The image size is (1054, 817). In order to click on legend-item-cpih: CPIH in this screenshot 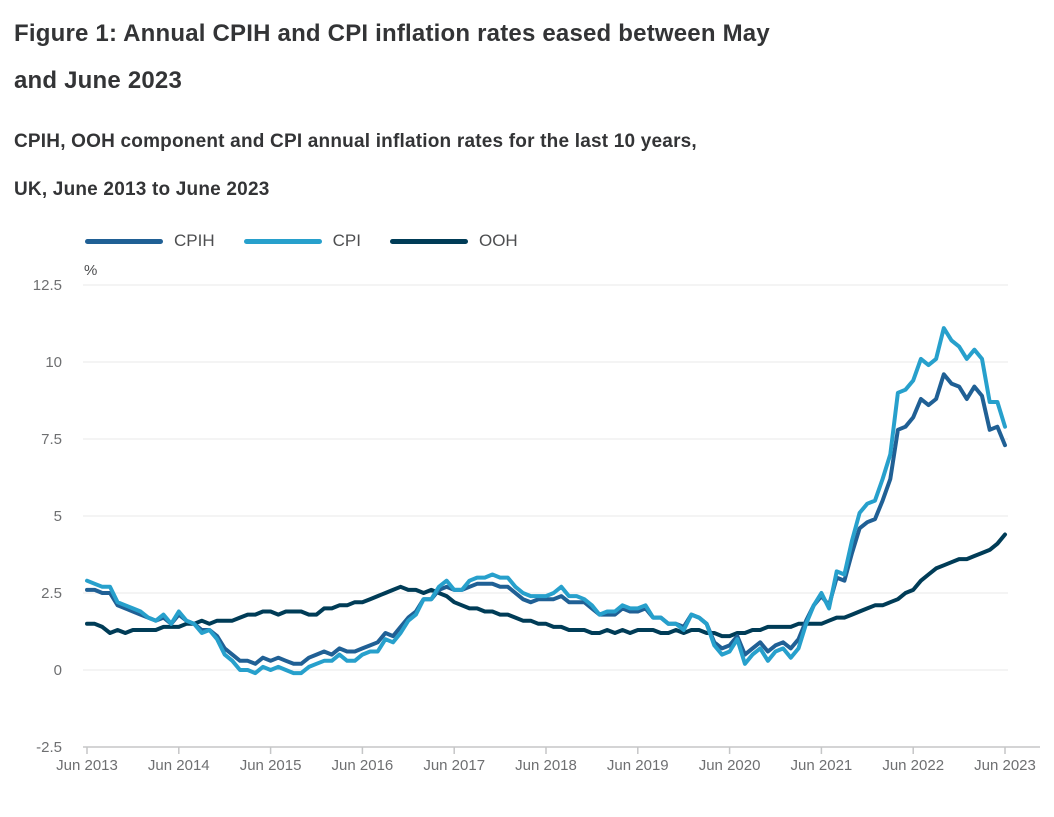, I will do `click(164, 241)`.